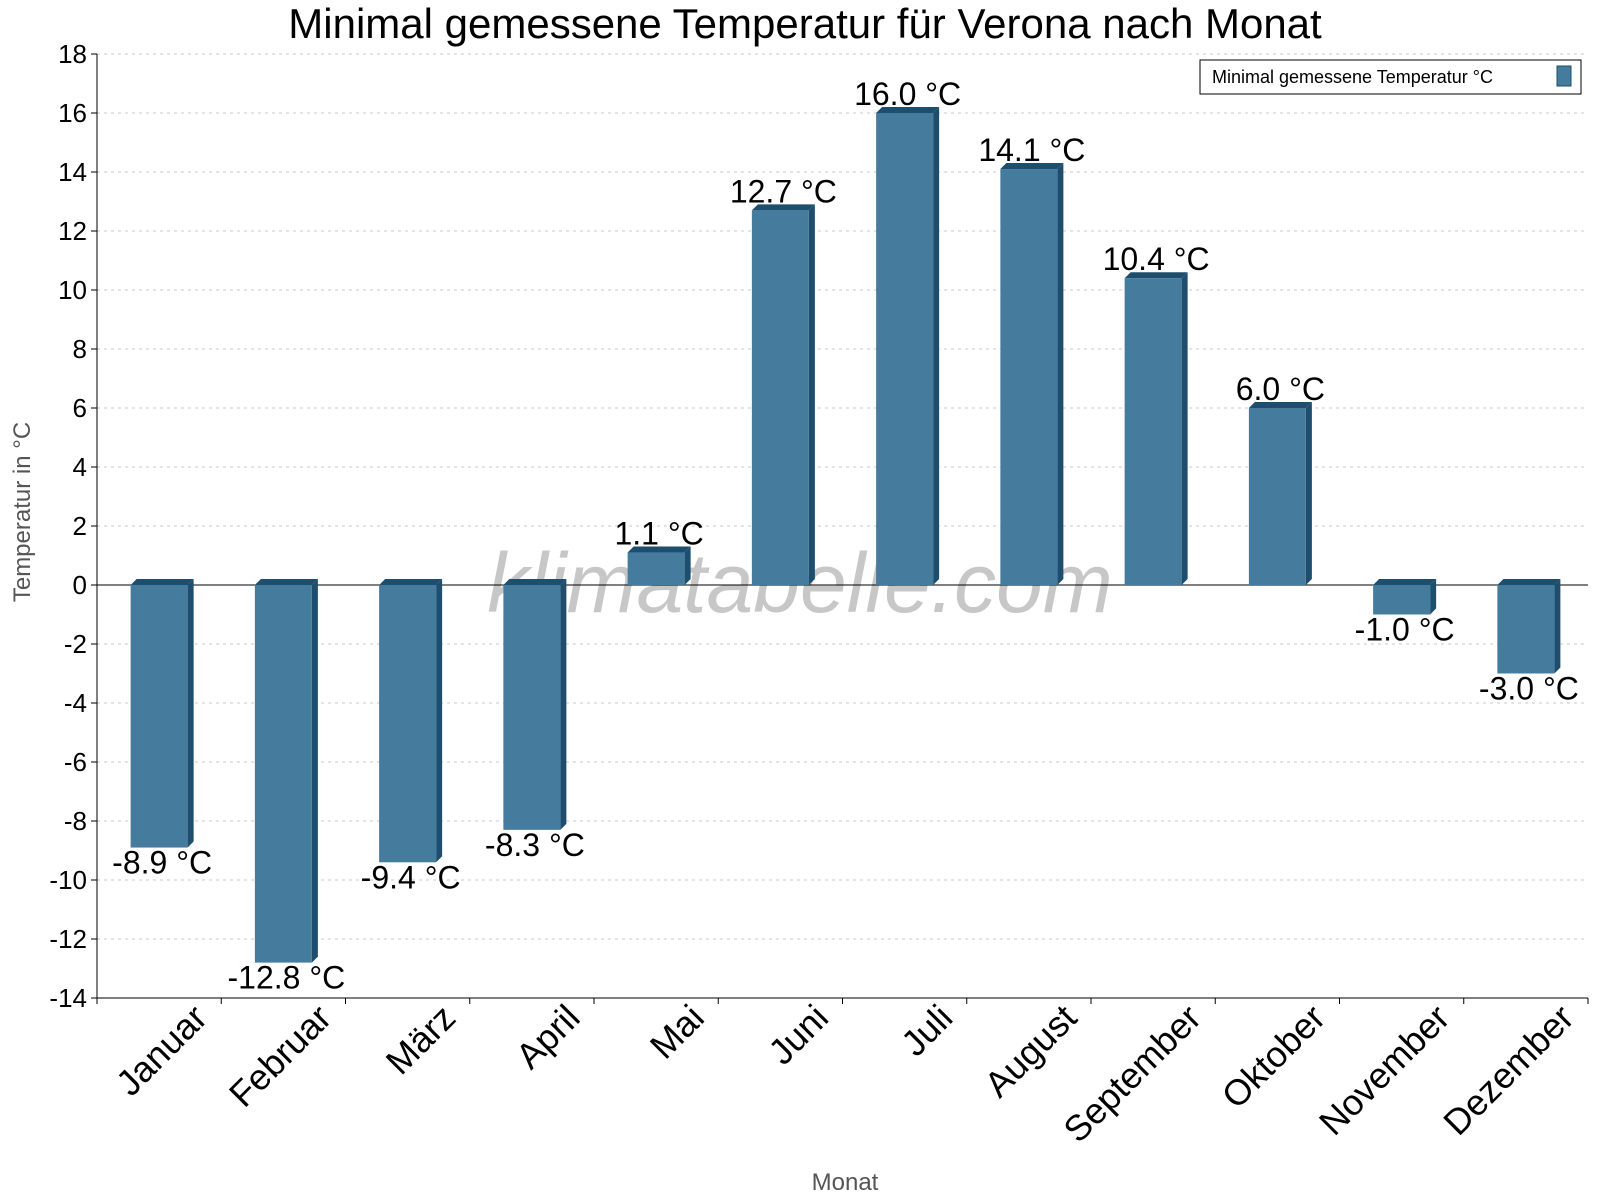 Image resolution: width=1600 pixels, height=1200 pixels. I want to click on y-tick-label: -8, so click(75, 821).